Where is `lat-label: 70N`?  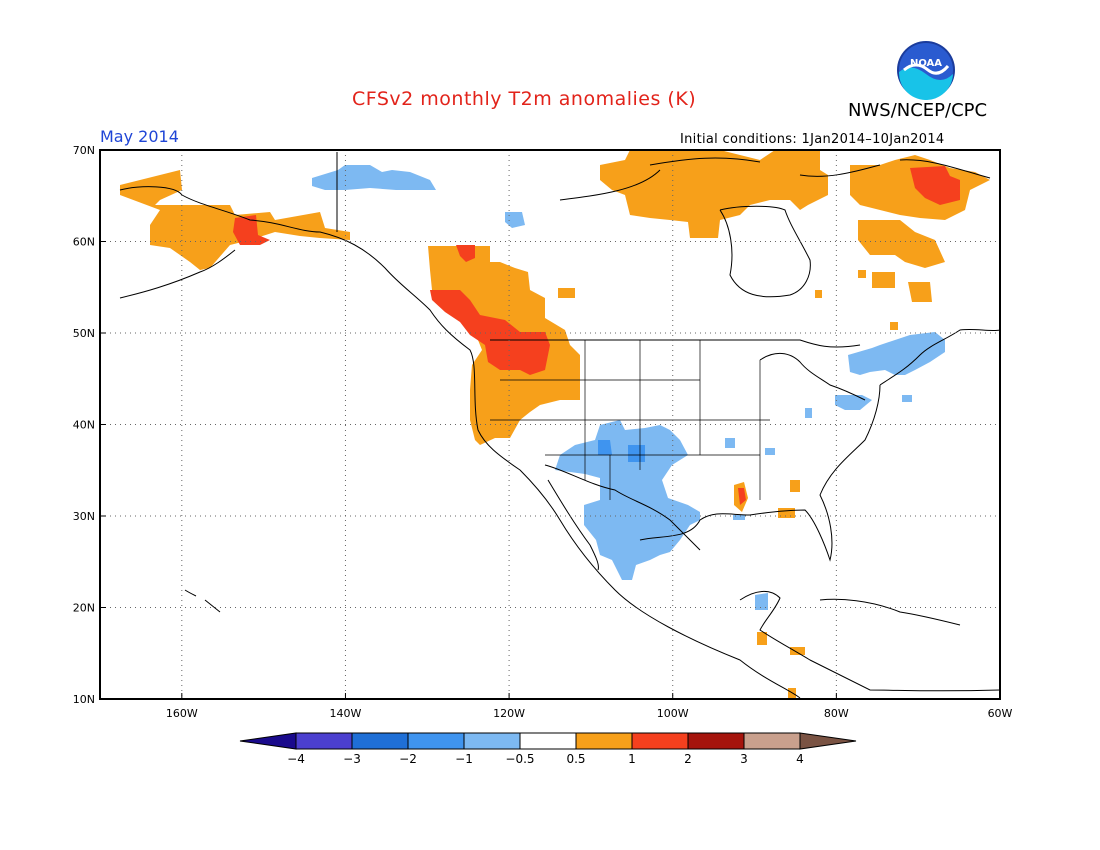
lat-label: 70N is located at coordinates (84, 150).